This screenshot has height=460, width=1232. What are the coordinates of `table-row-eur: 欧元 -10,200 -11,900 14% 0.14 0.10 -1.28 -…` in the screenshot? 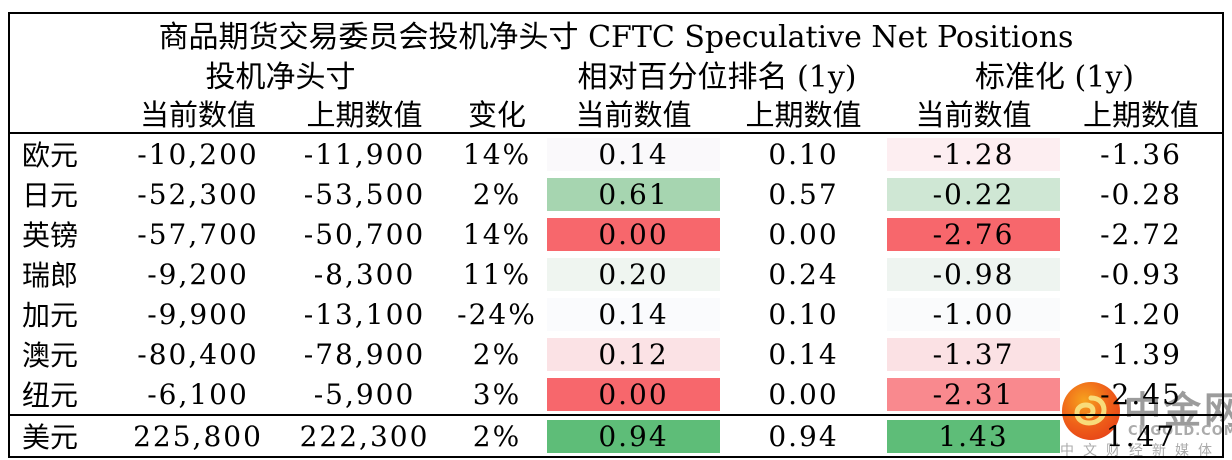 It's located at (616, 154).